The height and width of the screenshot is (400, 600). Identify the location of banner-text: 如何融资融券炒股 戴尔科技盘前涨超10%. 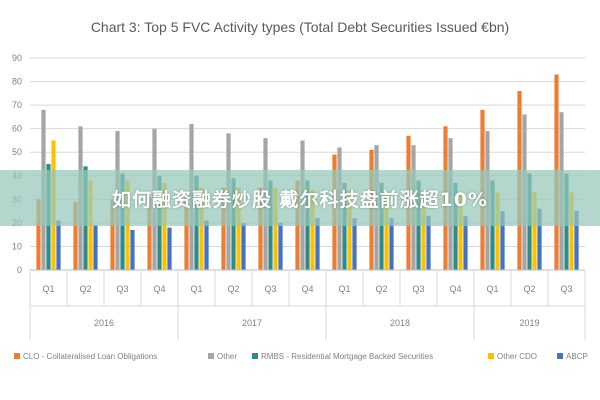
(300, 199).